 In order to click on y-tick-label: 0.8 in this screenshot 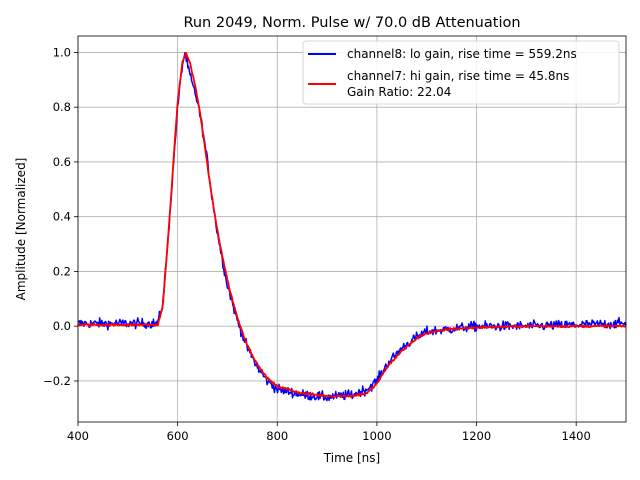, I will do `click(62, 107)`.